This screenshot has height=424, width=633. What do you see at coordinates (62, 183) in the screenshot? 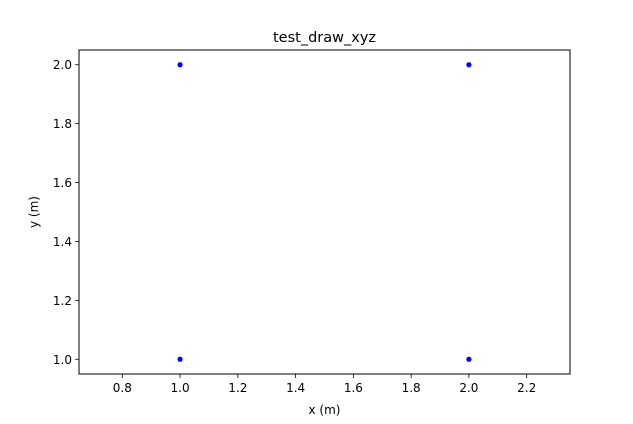
I see `y-tick-label: 1.6` at bounding box center [62, 183].